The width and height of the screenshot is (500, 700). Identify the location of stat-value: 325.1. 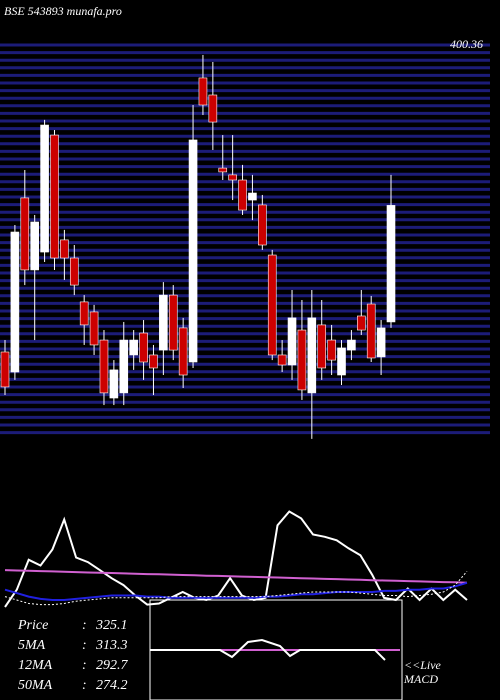
(111, 625).